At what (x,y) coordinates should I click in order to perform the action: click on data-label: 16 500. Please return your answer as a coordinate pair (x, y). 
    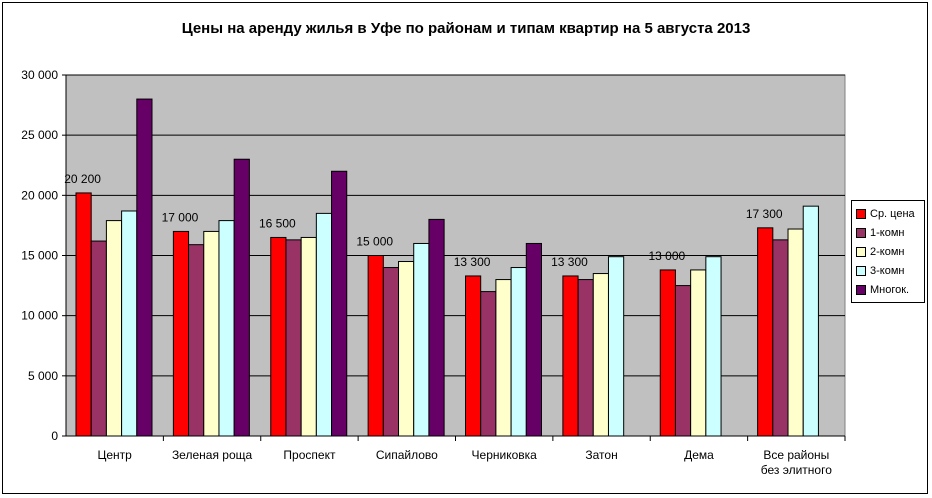
    Looking at the image, I should click on (277, 223).